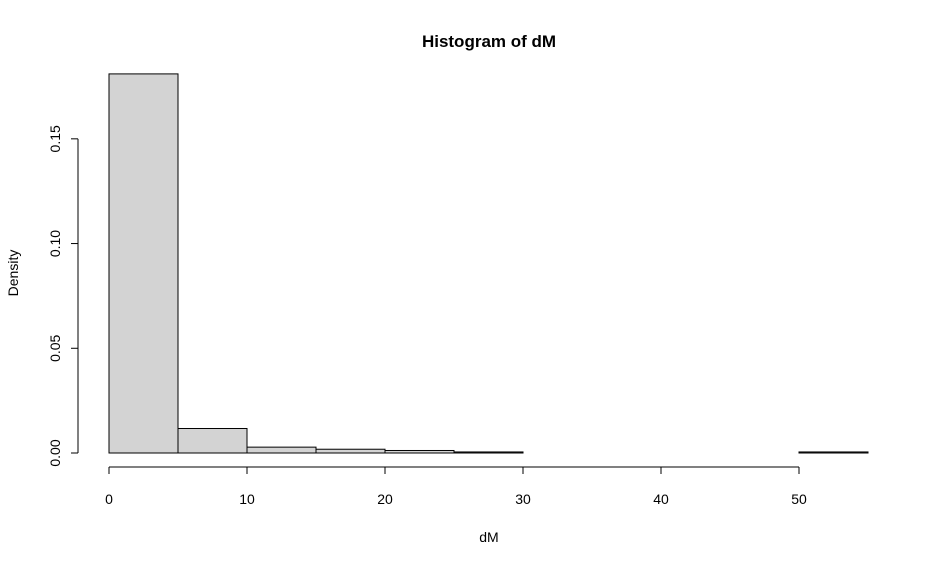  What do you see at coordinates (489, 41) in the screenshot?
I see `chart-title: Histogram of dM` at bounding box center [489, 41].